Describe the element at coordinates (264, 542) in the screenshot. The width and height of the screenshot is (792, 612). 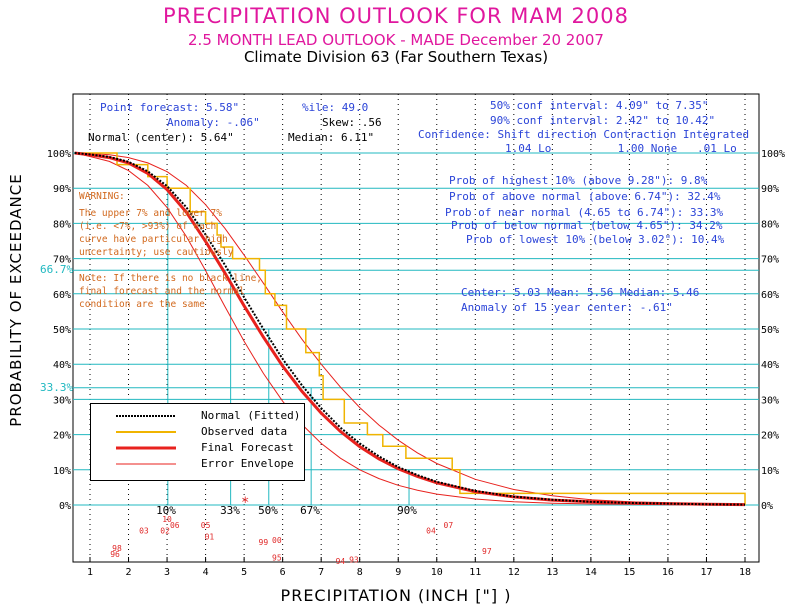
I see `year-label: 99` at that location.